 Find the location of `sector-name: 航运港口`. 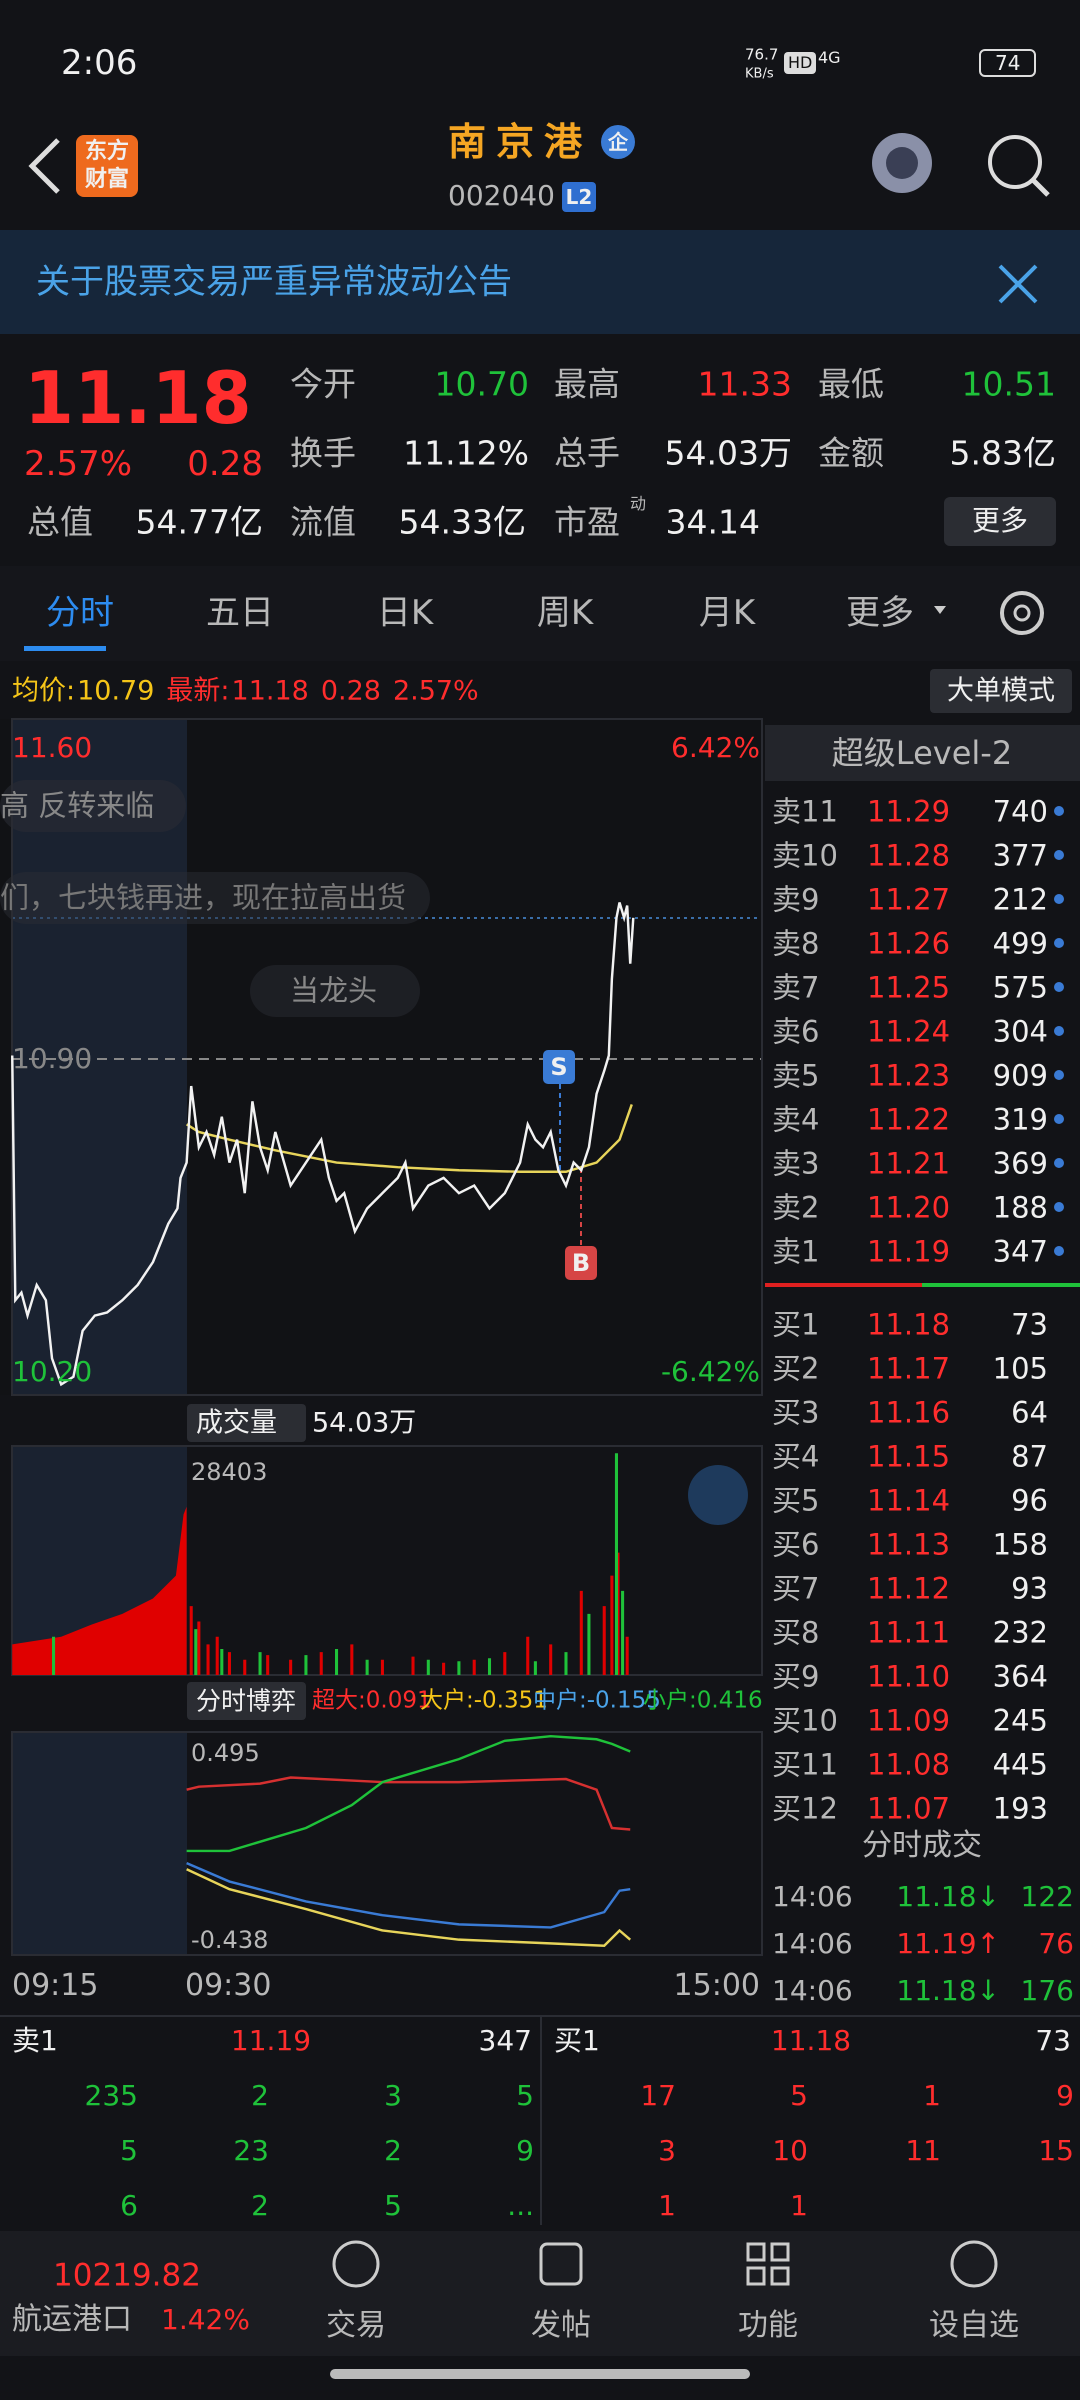

sector-name: 航运港口 is located at coordinates (72, 2319).